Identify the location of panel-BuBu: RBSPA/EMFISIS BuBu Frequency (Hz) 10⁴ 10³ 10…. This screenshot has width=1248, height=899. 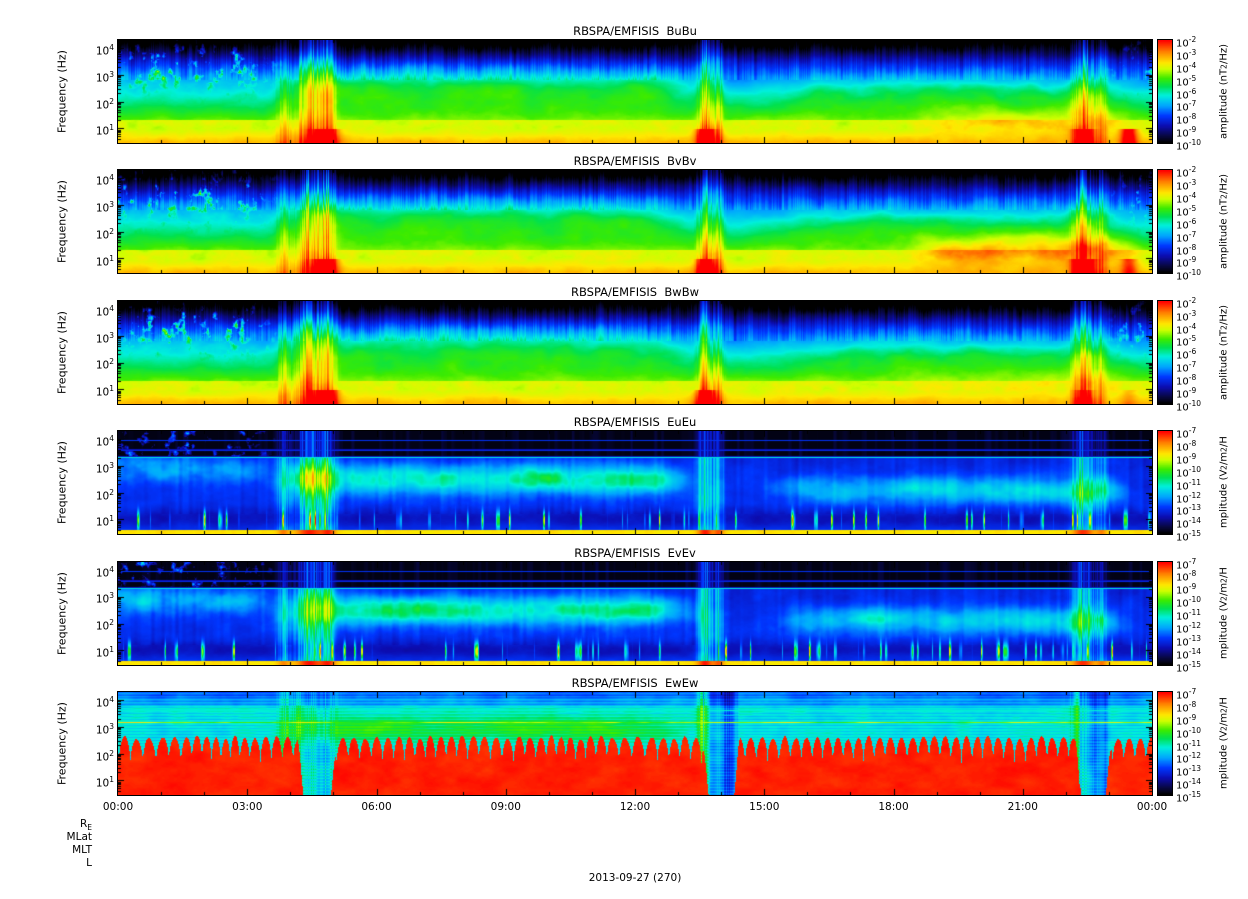
(624, 88).